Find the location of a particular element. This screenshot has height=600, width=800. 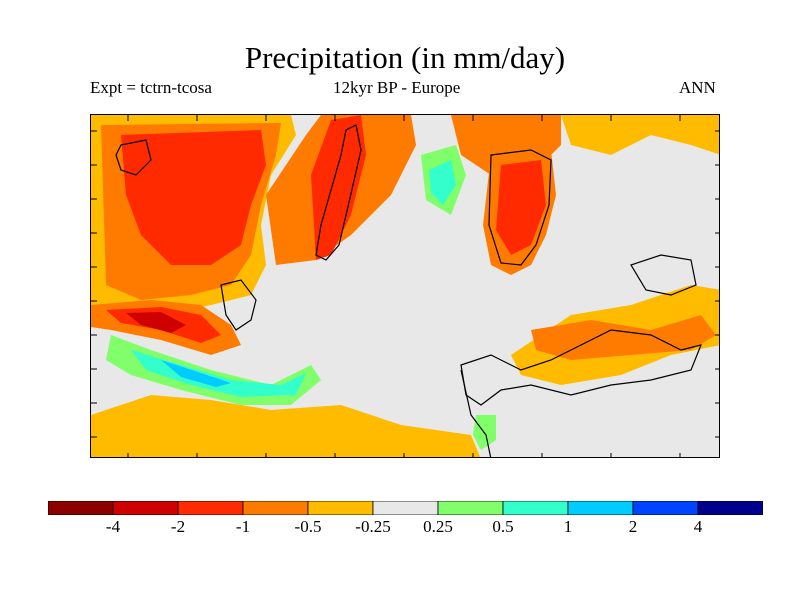

colorbar-tick-label: -1 is located at coordinates (243, 526).